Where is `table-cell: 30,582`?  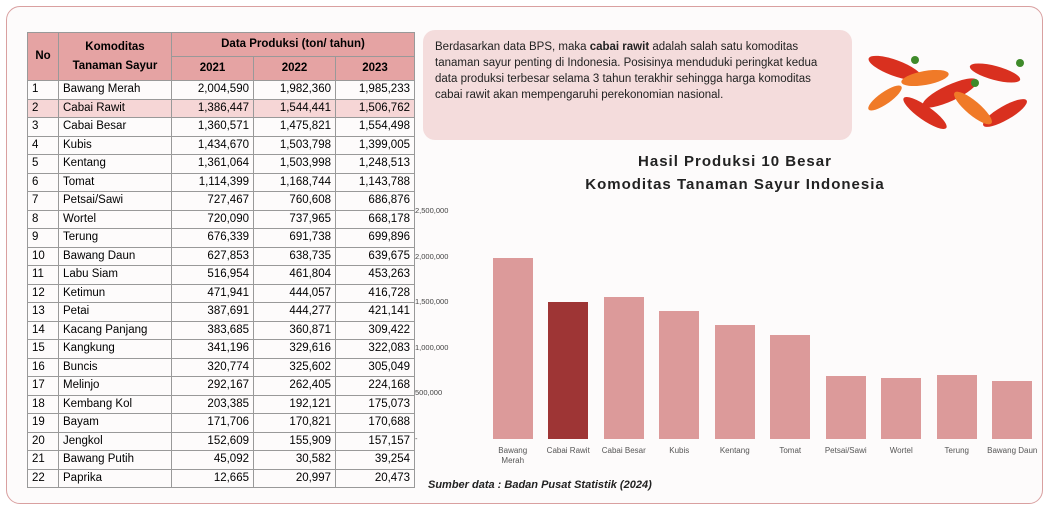 table-cell: 30,582 is located at coordinates (294, 460).